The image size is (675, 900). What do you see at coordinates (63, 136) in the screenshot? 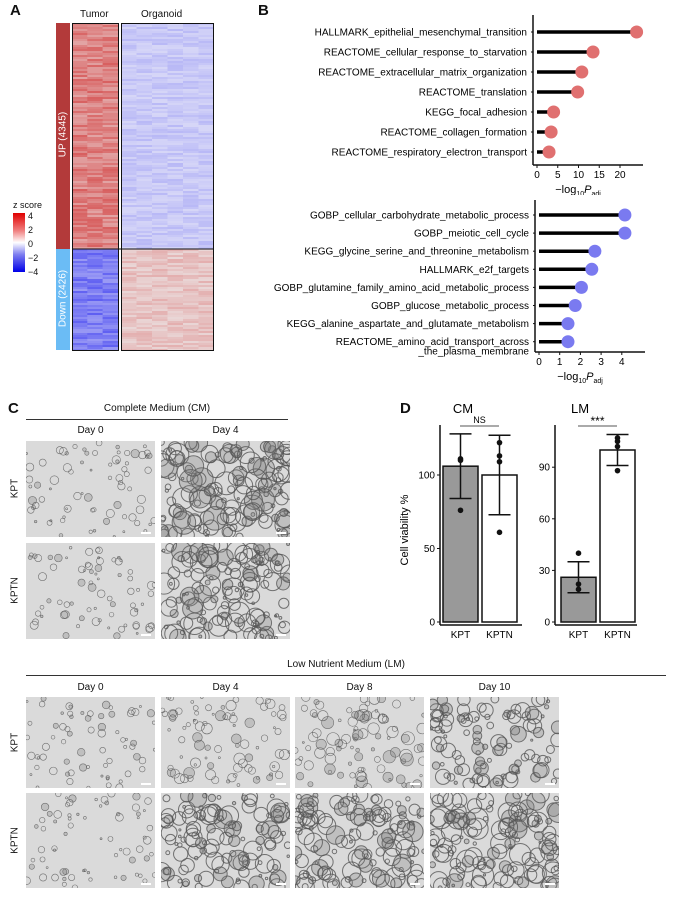
I see `group-bar-up: UP (4345)` at bounding box center [63, 136].